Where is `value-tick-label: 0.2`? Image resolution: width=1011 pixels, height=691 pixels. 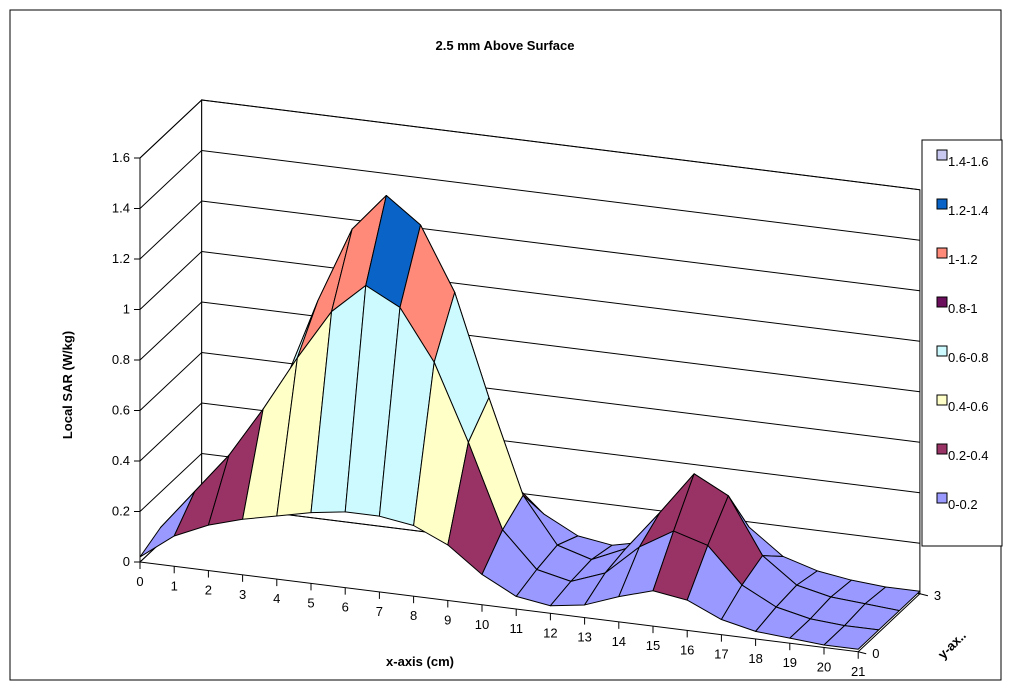 value-tick-label: 0.2 is located at coordinates (121, 511).